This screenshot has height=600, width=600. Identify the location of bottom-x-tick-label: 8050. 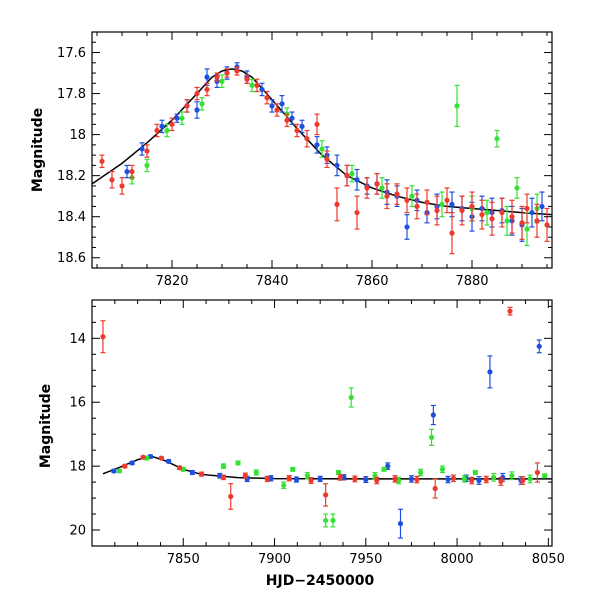
(548, 559).